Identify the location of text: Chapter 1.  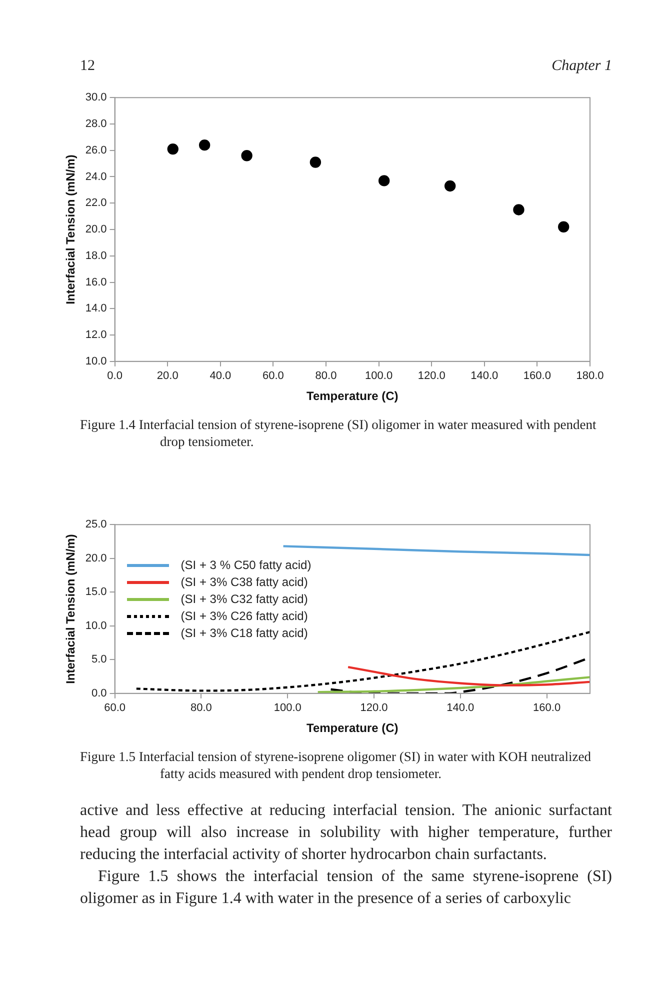
(582, 66).